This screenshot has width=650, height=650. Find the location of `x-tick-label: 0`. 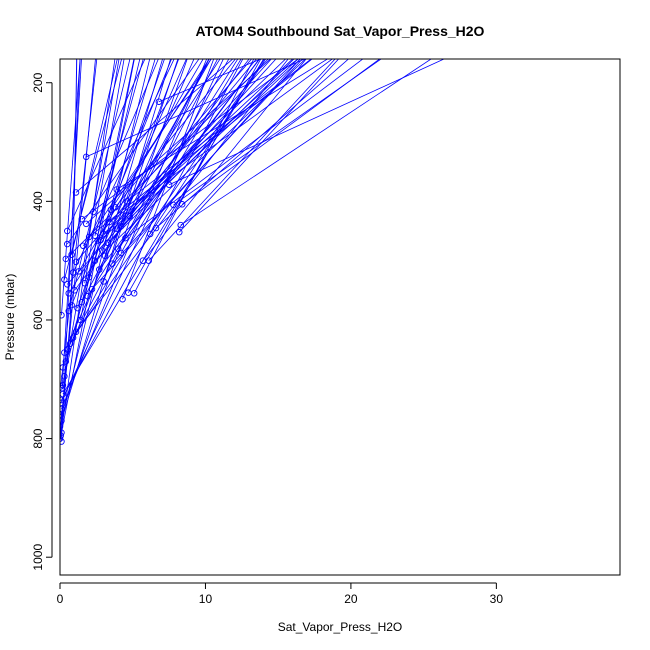

x-tick-label: 0 is located at coordinates (60, 599).